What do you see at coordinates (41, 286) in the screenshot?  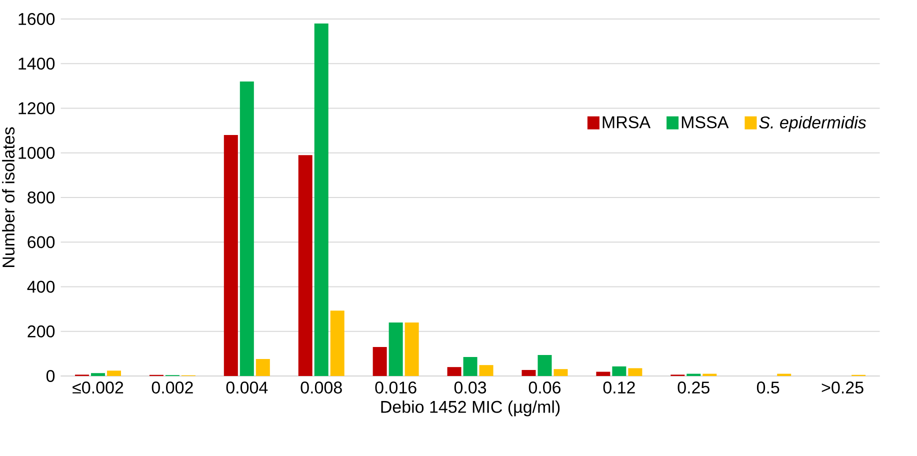 I see `y-tick-label: 400` at bounding box center [41, 286].